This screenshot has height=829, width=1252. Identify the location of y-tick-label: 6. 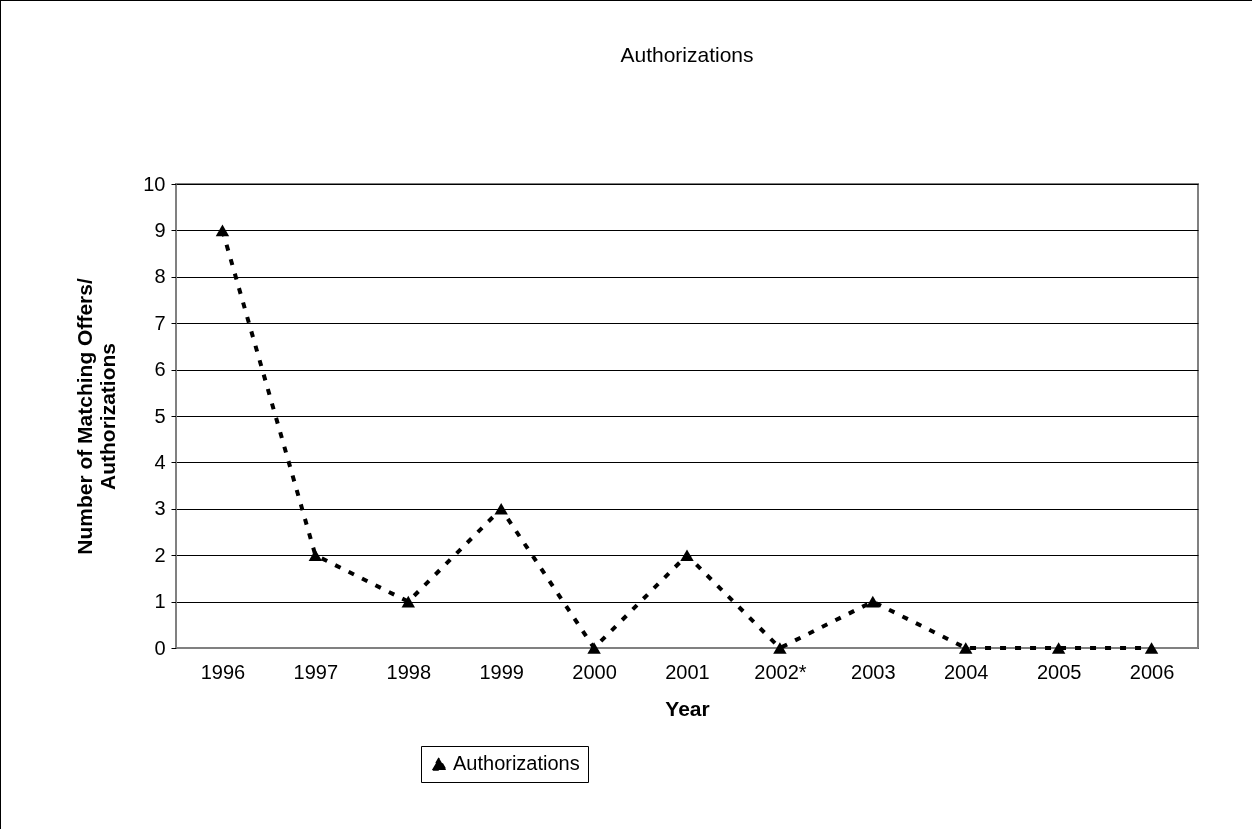
(160, 369).